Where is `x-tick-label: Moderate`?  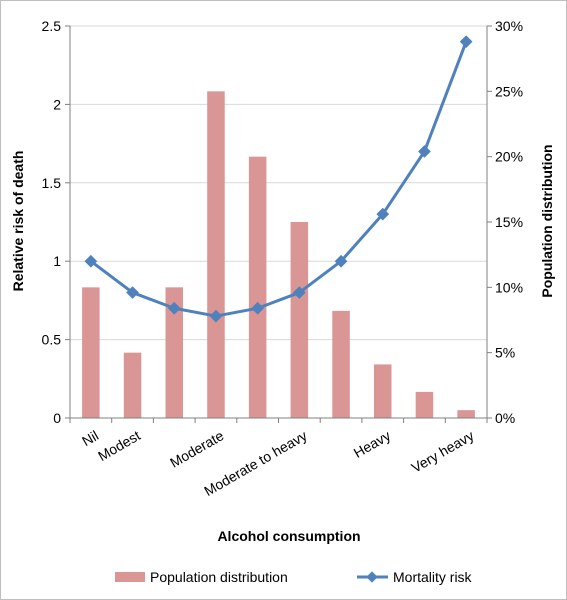
x-tick-label: Moderate is located at coordinates (196, 449).